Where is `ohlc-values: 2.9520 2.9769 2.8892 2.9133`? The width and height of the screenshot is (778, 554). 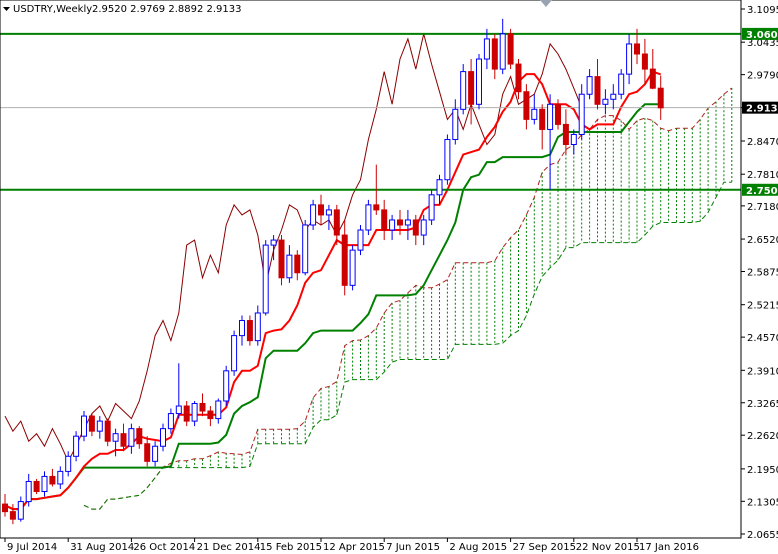 ohlc-values: 2.9520 2.9769 2.8892 2.9133 is located at coordinates (167, 9).